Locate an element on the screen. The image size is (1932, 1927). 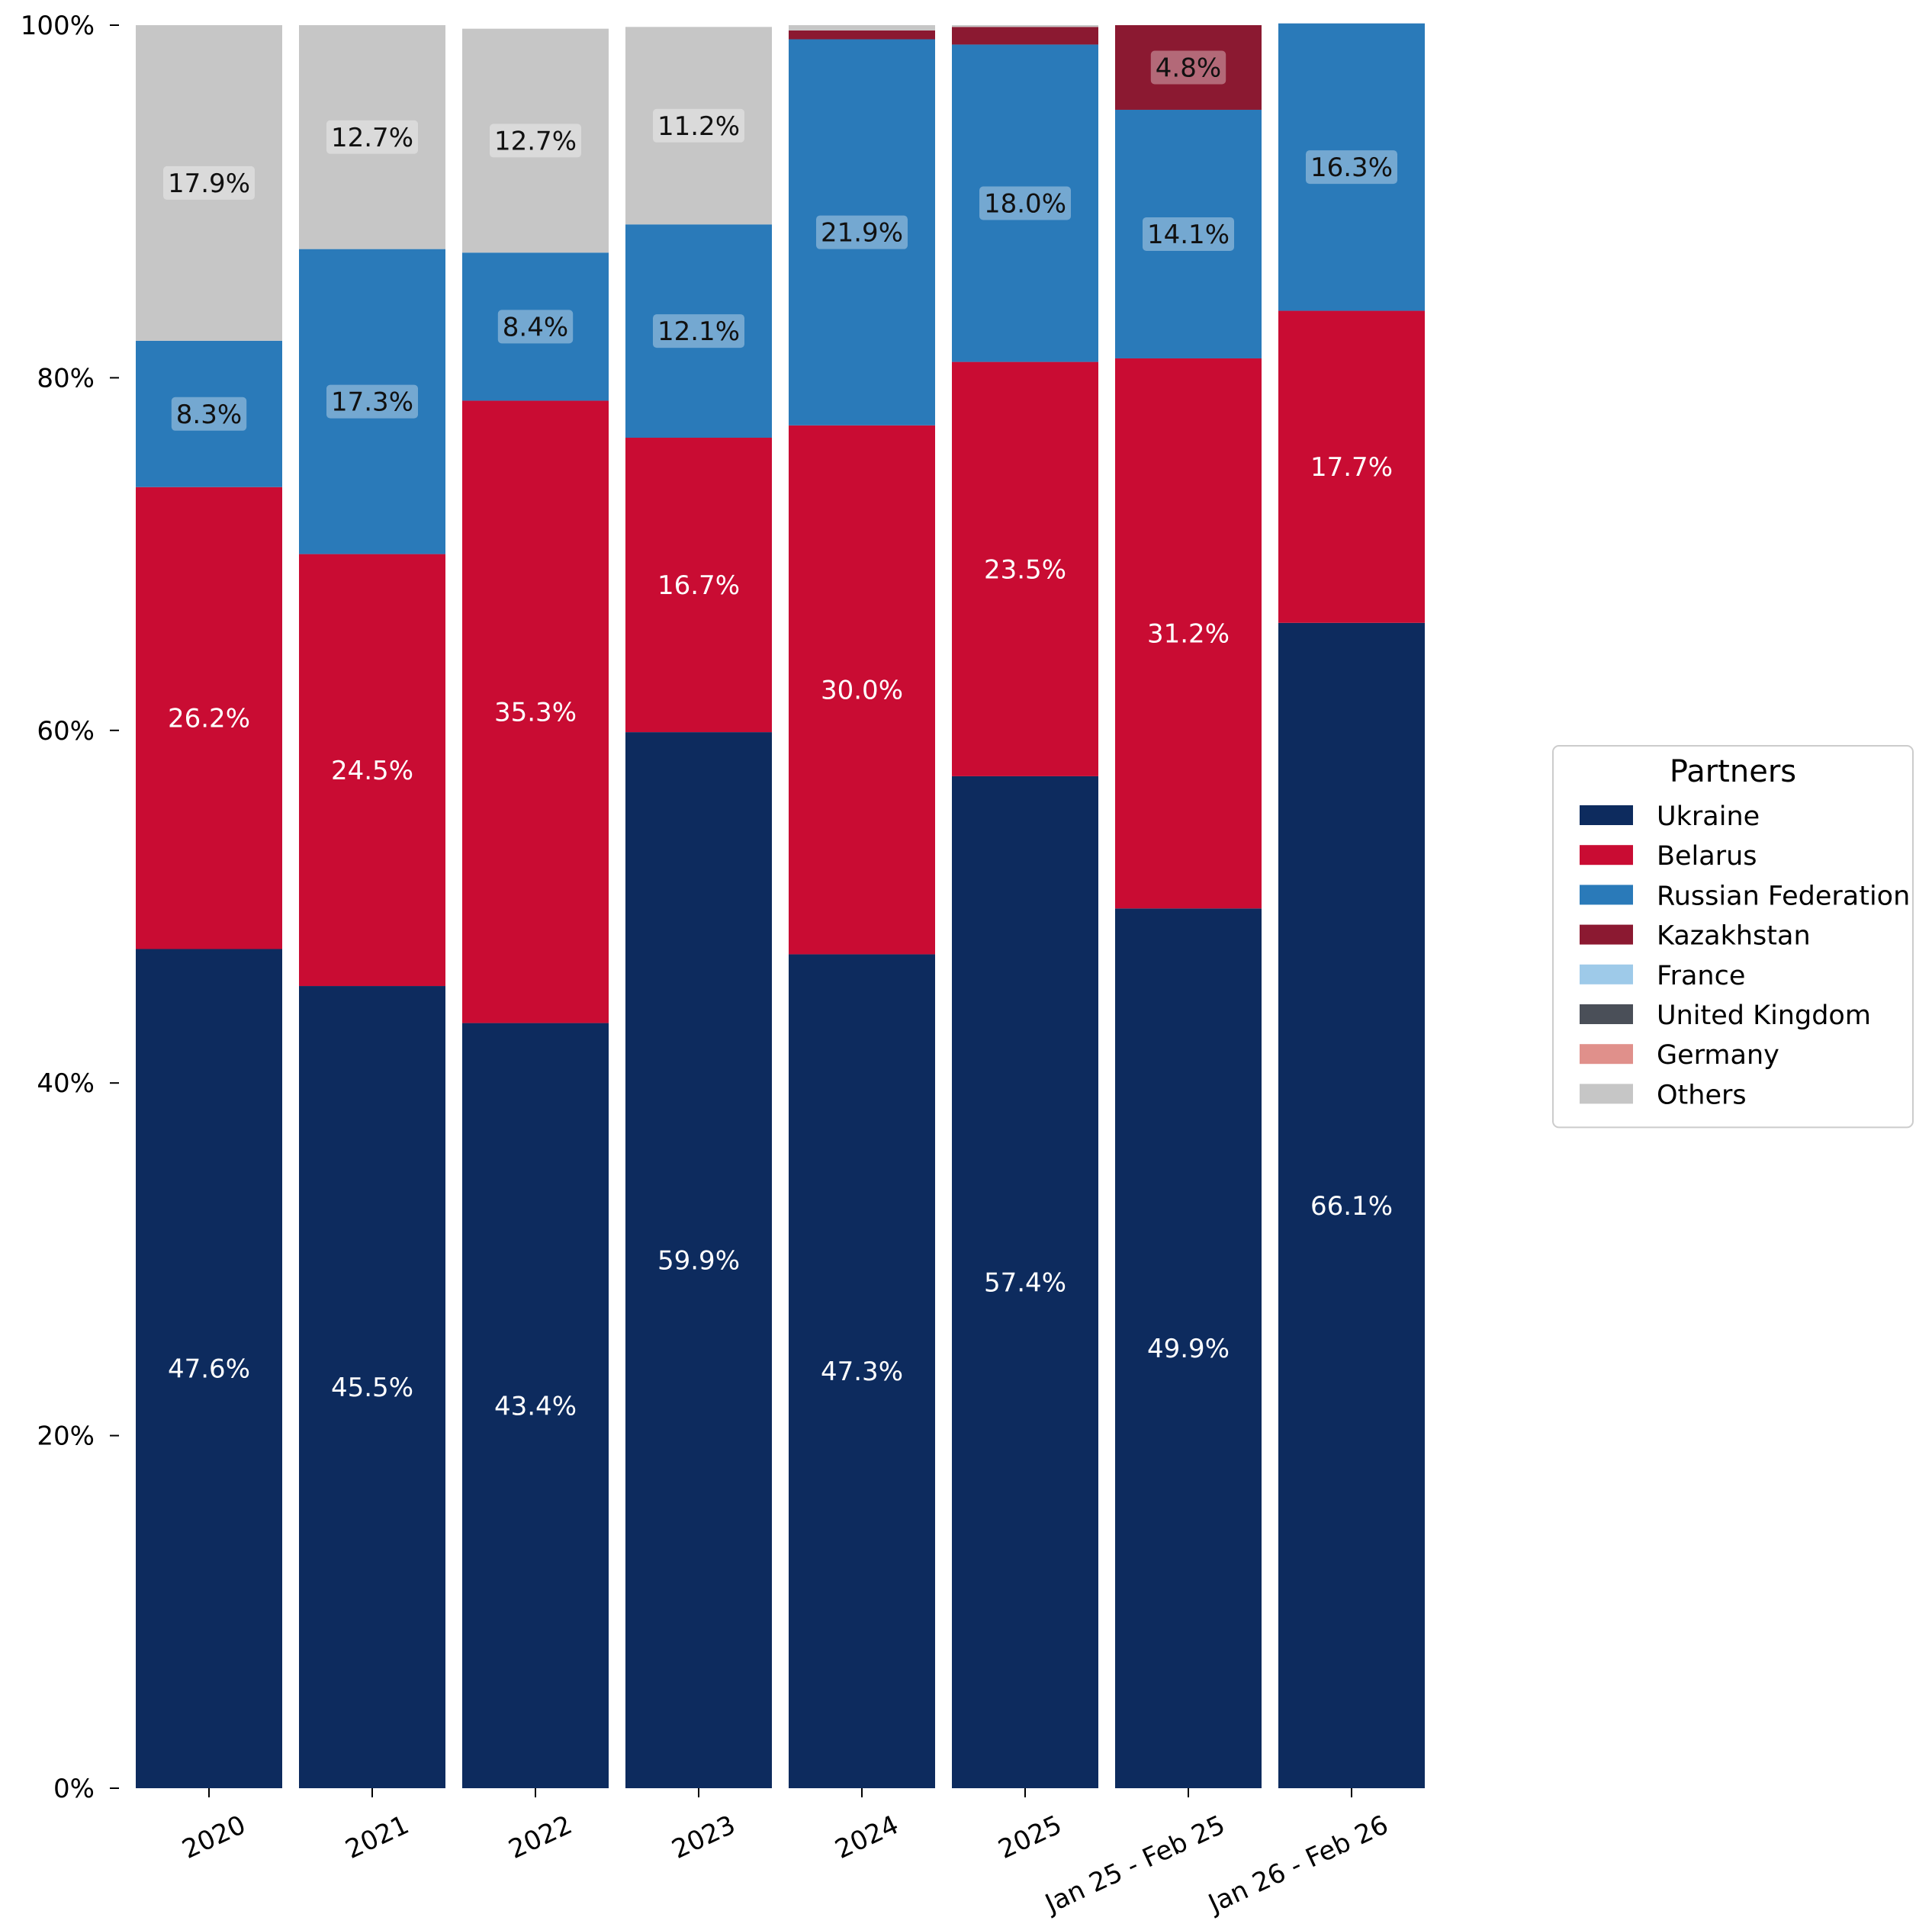
x-tick-label: 2025 is located at coordinates (1030, 1837).